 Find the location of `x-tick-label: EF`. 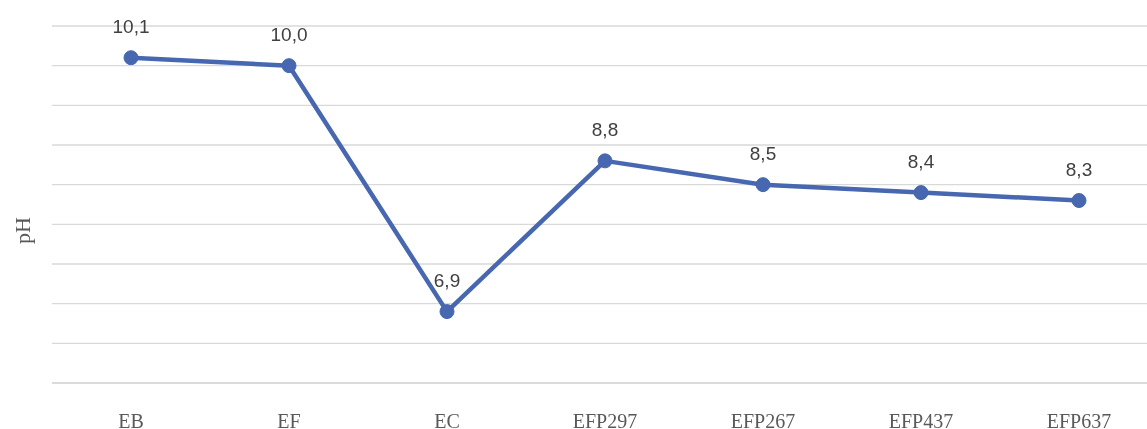

x-tick-label: EF is located at coordinates (289, 419).